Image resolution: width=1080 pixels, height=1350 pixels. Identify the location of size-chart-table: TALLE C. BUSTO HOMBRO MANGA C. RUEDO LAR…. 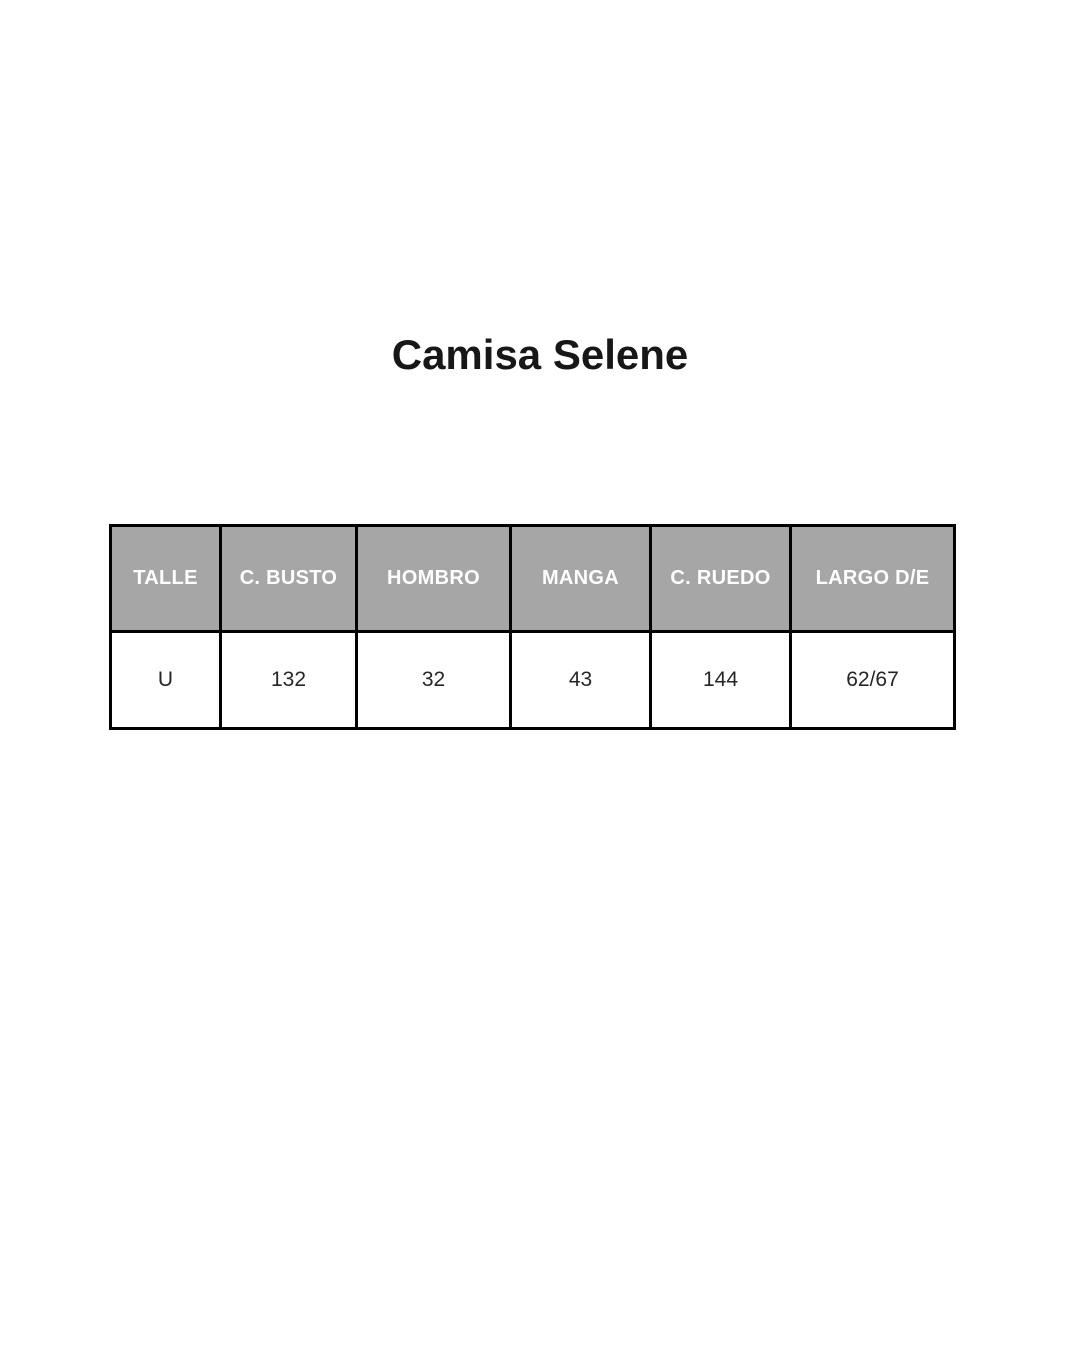
(532, 627).